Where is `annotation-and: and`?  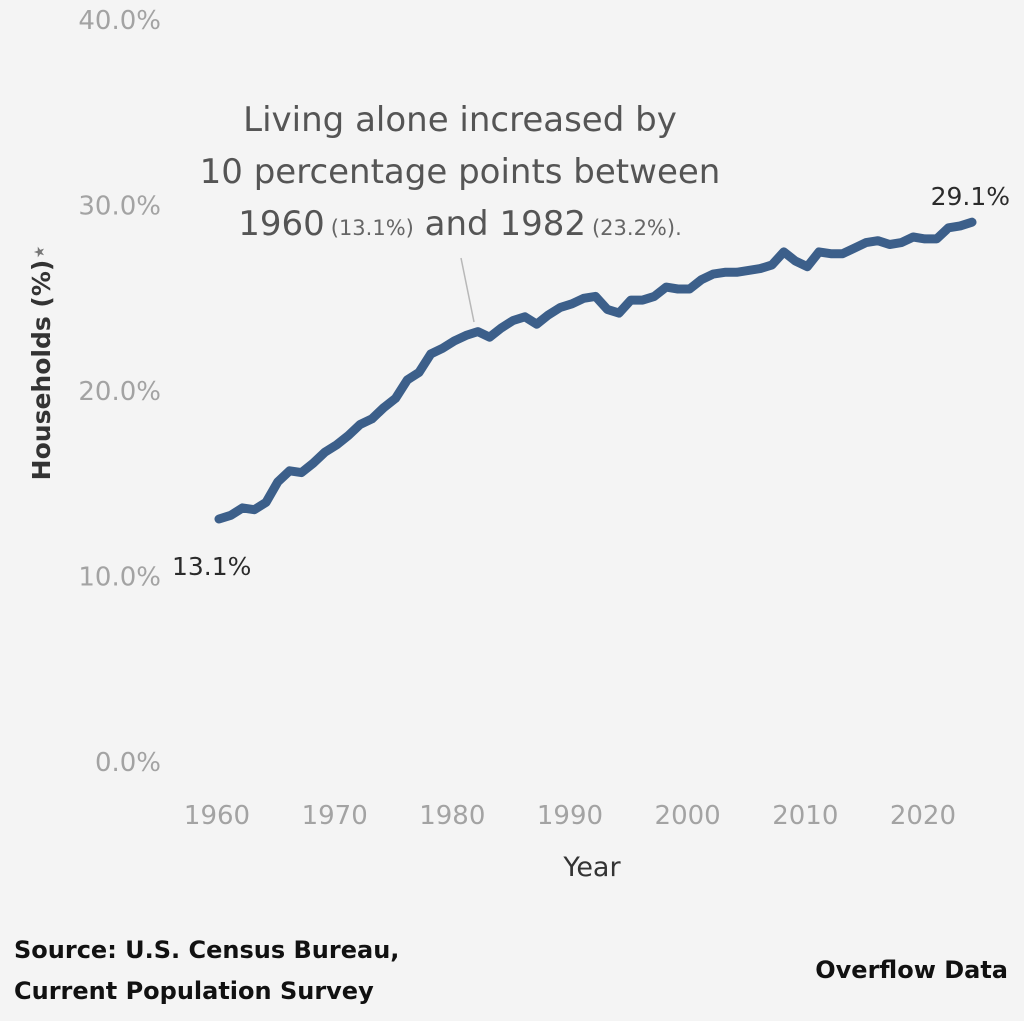
annotation-and: and is located at coordinates (457, 224).